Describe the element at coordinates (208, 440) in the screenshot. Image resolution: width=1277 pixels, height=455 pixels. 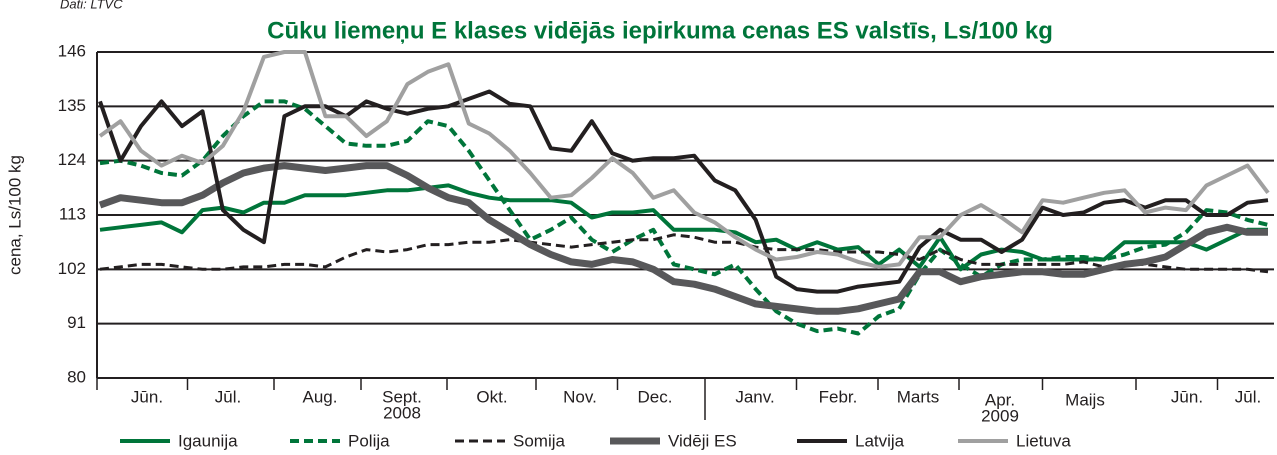
I see `legend-label: Igaunija` at that location.